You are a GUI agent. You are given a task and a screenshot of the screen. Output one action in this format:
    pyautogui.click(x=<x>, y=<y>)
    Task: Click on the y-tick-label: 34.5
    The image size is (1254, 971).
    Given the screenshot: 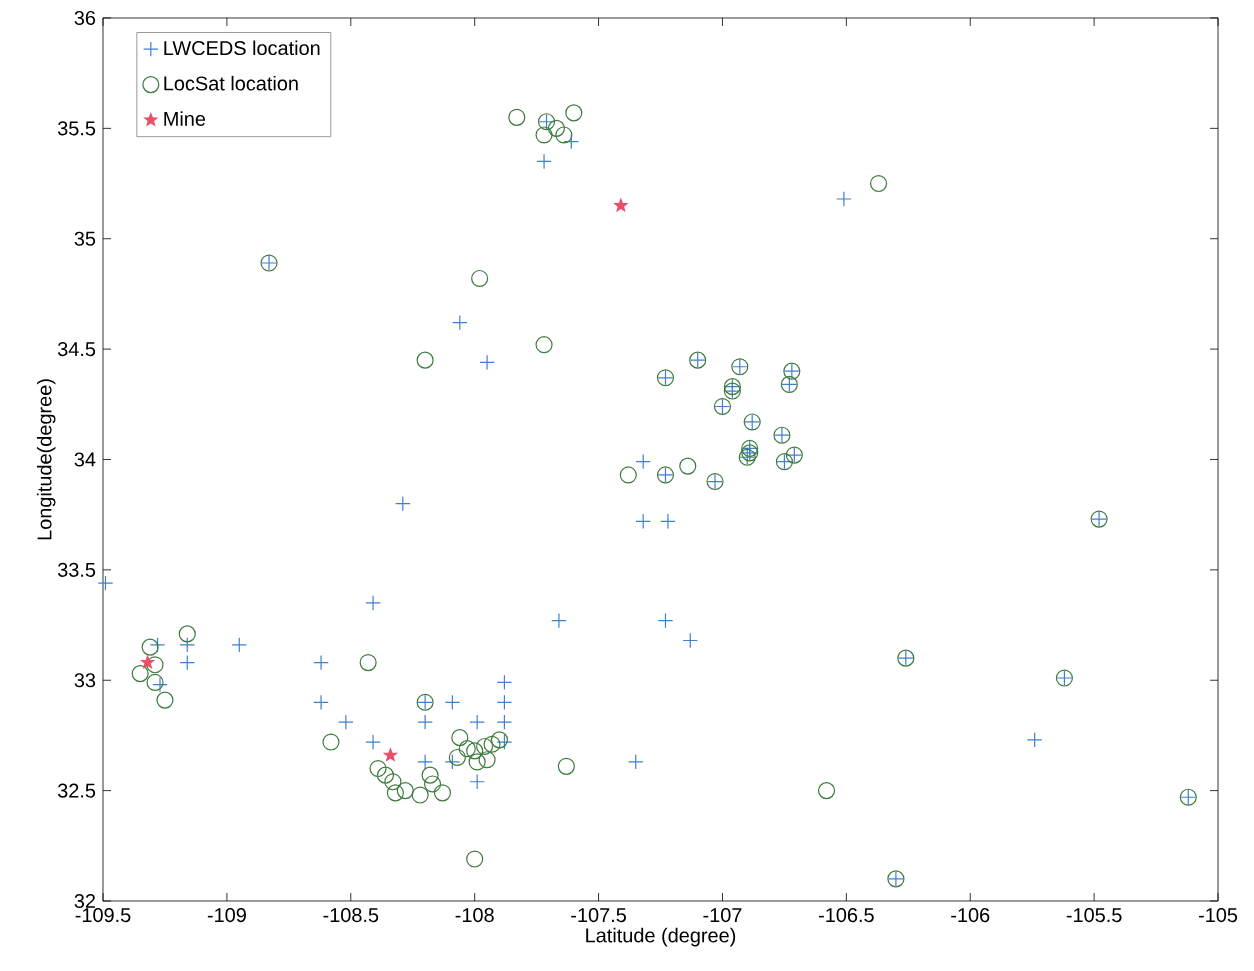 What is the action you would take?
    pyautogui.click(x=76, y=349)
    